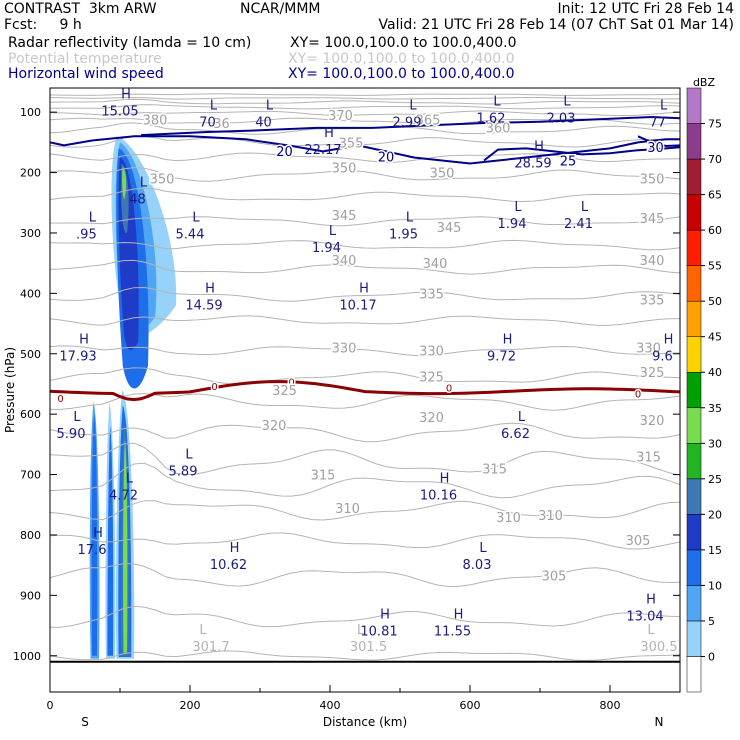 This screenshot has height=740, width=740. Describe the element at coordinates (401, 59) in the screenshot. I see `field2-xy: XY= 100.0,100.0 to 100.0,400.0` at that location.